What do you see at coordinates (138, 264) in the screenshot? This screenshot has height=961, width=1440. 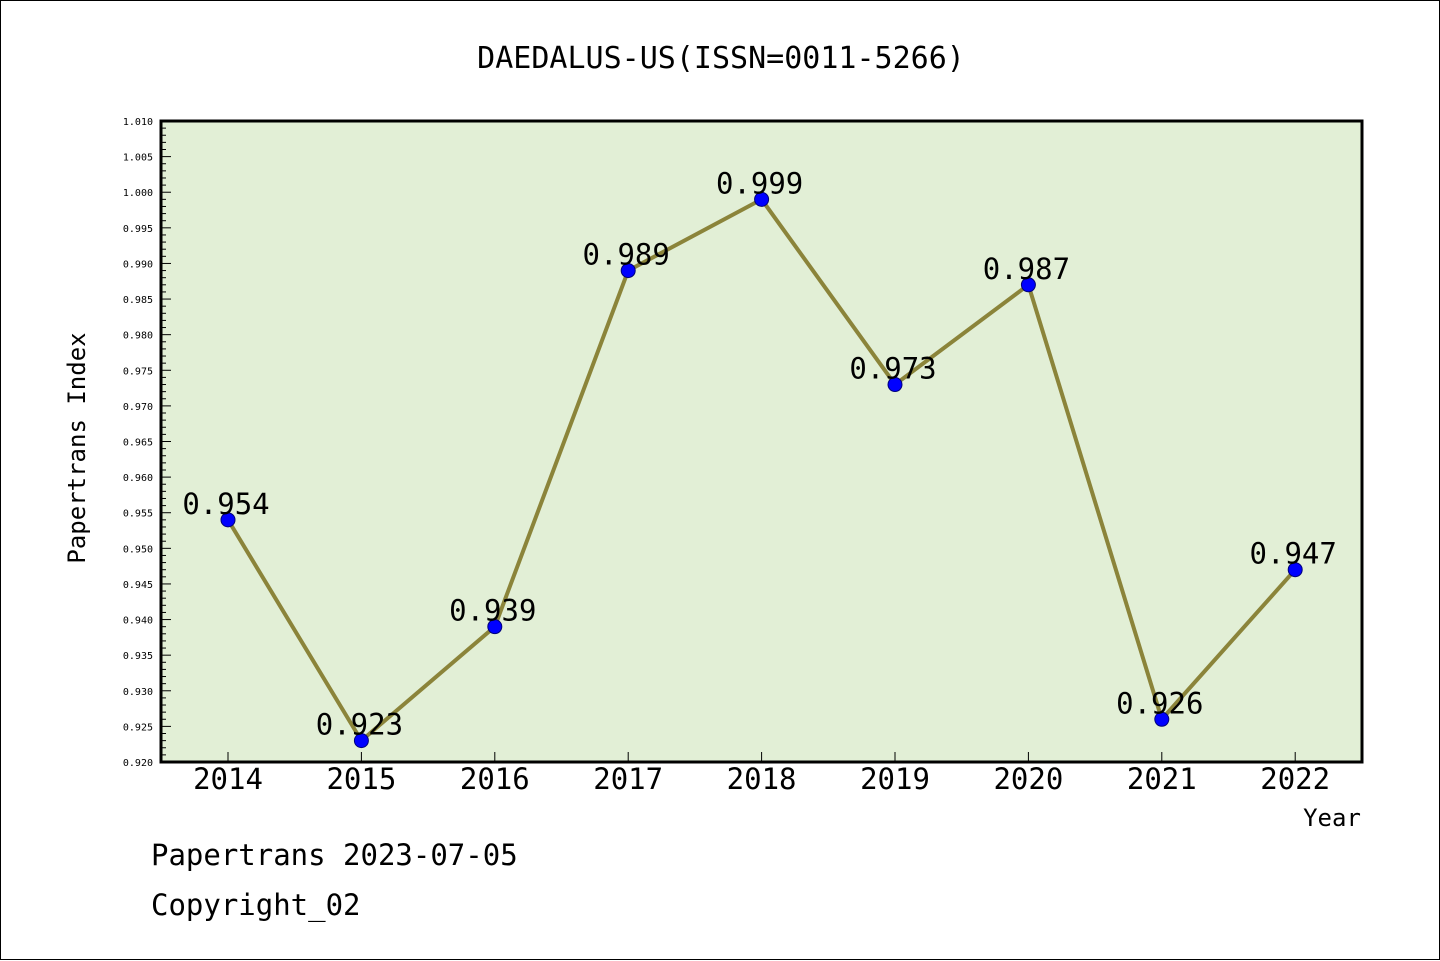 I see `y-tick-label: 0.990` at bounding box center [138, 264].